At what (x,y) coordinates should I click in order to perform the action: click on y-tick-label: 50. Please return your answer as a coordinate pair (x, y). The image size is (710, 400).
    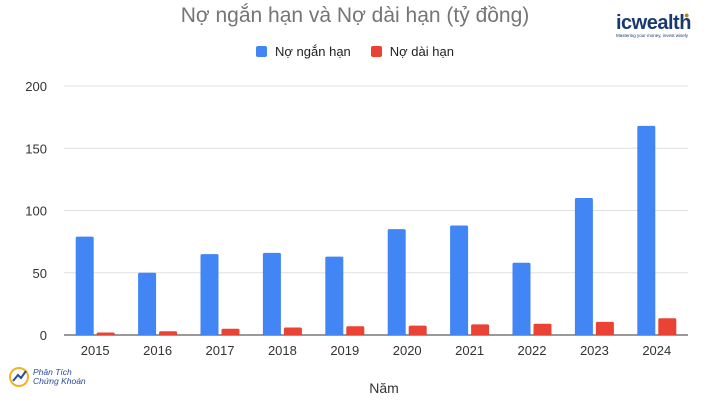
    Looking at the image, I should click on (40, 273).